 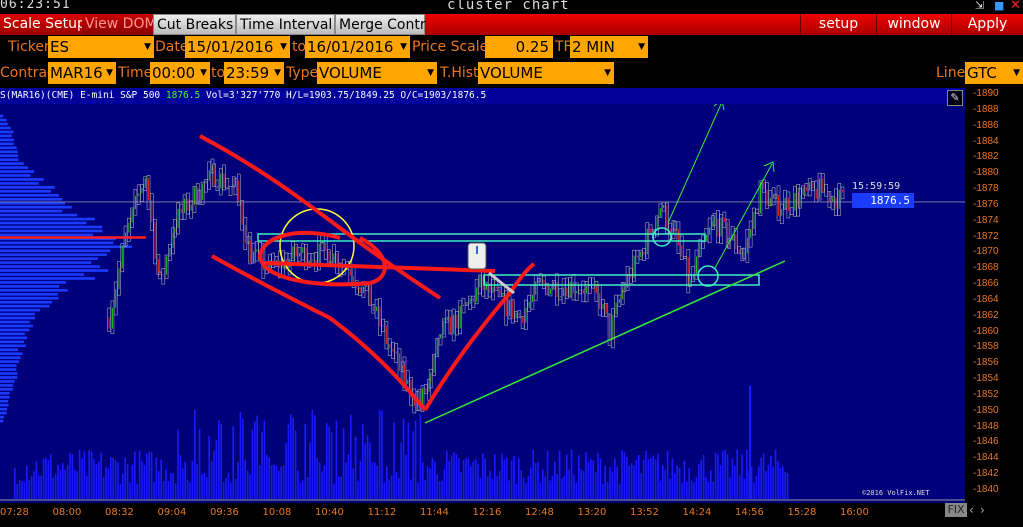 I want to click on price-tick-label: -1870, so click(x=986, y=252).